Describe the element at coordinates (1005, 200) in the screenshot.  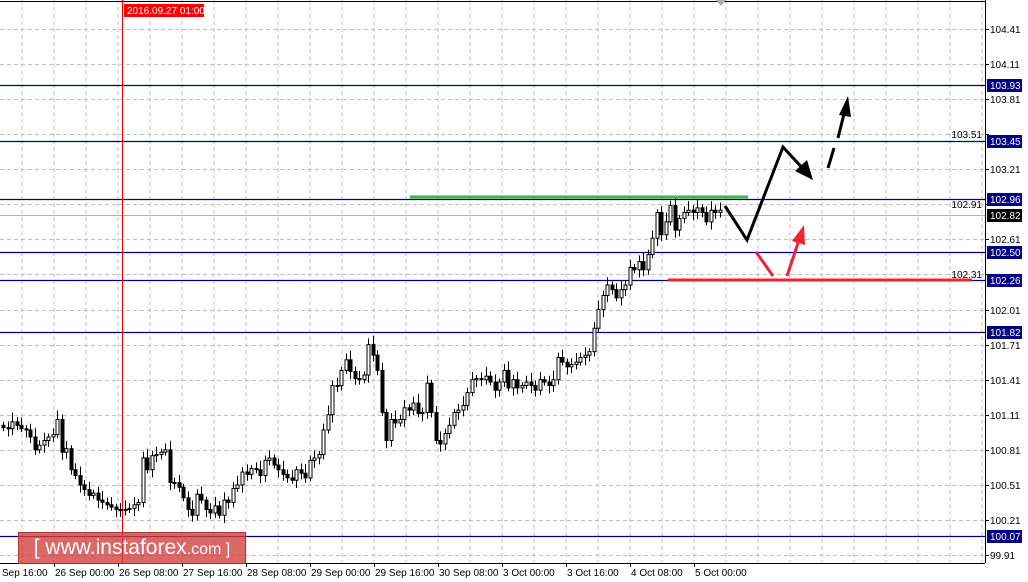
I see `level-price-label: 102.96` at that location.